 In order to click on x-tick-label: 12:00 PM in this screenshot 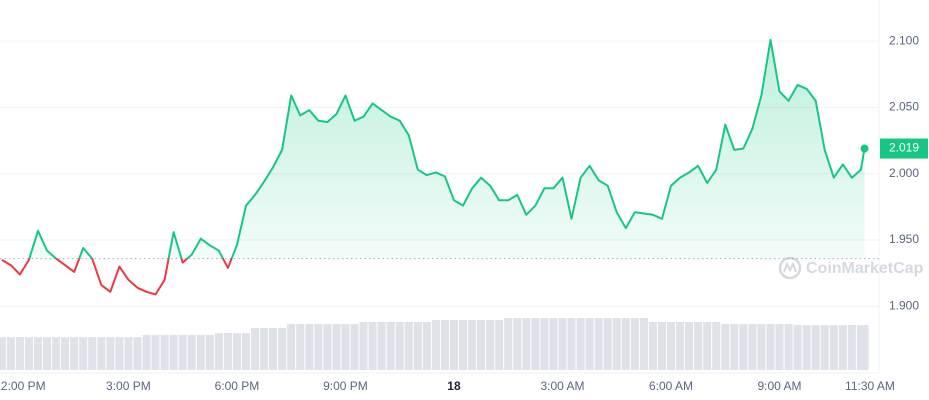, I will do `click(23, 386)`.